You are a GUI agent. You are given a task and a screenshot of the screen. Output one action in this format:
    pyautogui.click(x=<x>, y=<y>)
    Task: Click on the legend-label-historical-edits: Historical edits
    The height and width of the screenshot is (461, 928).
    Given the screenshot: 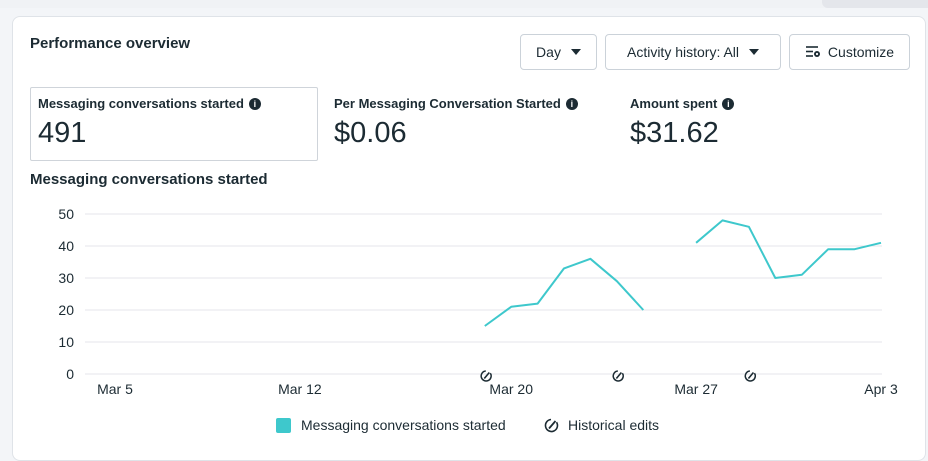 What is the action you would take?
    pyautogui.click(x=614, y=425)
    